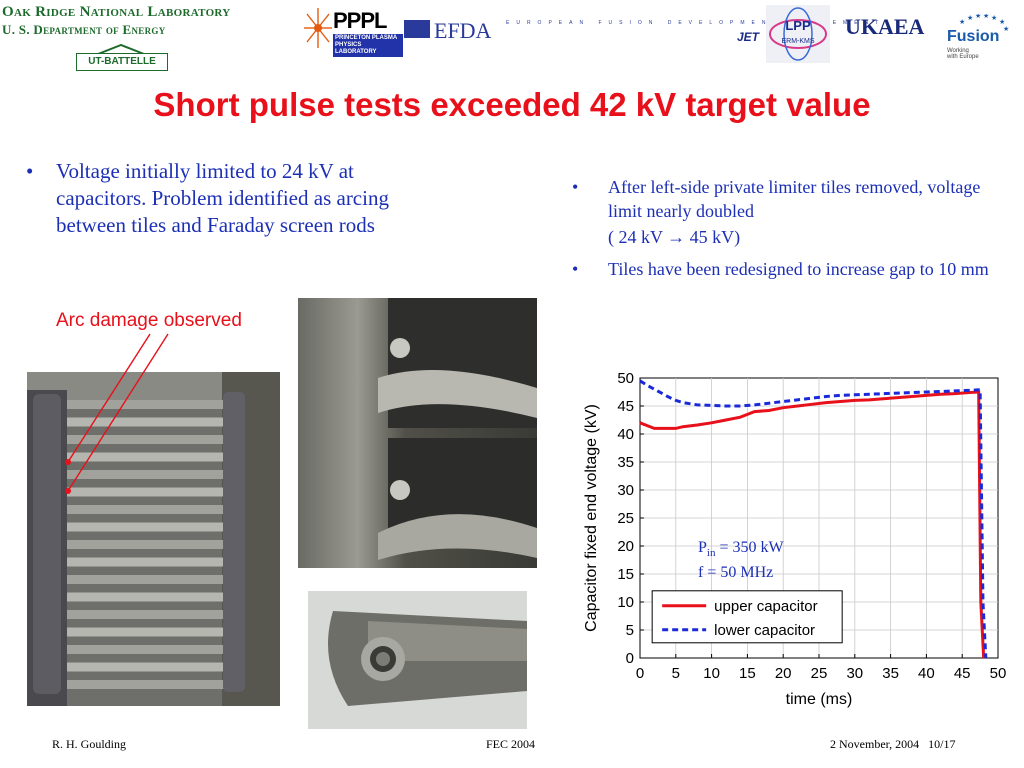 This screenshot has height=768, width=1024. What do you see at coordinates (625, 518) in the screenshot?
I see `y-tick-label: 25` at bounding box center [625, 518].